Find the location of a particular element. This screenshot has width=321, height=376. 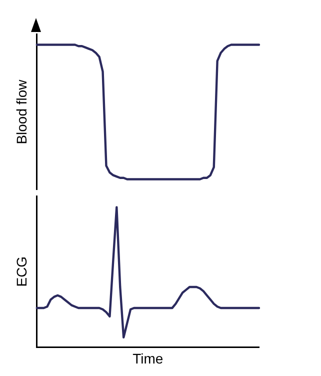

x-axis-title: Time is located at coordinates (148, 358).